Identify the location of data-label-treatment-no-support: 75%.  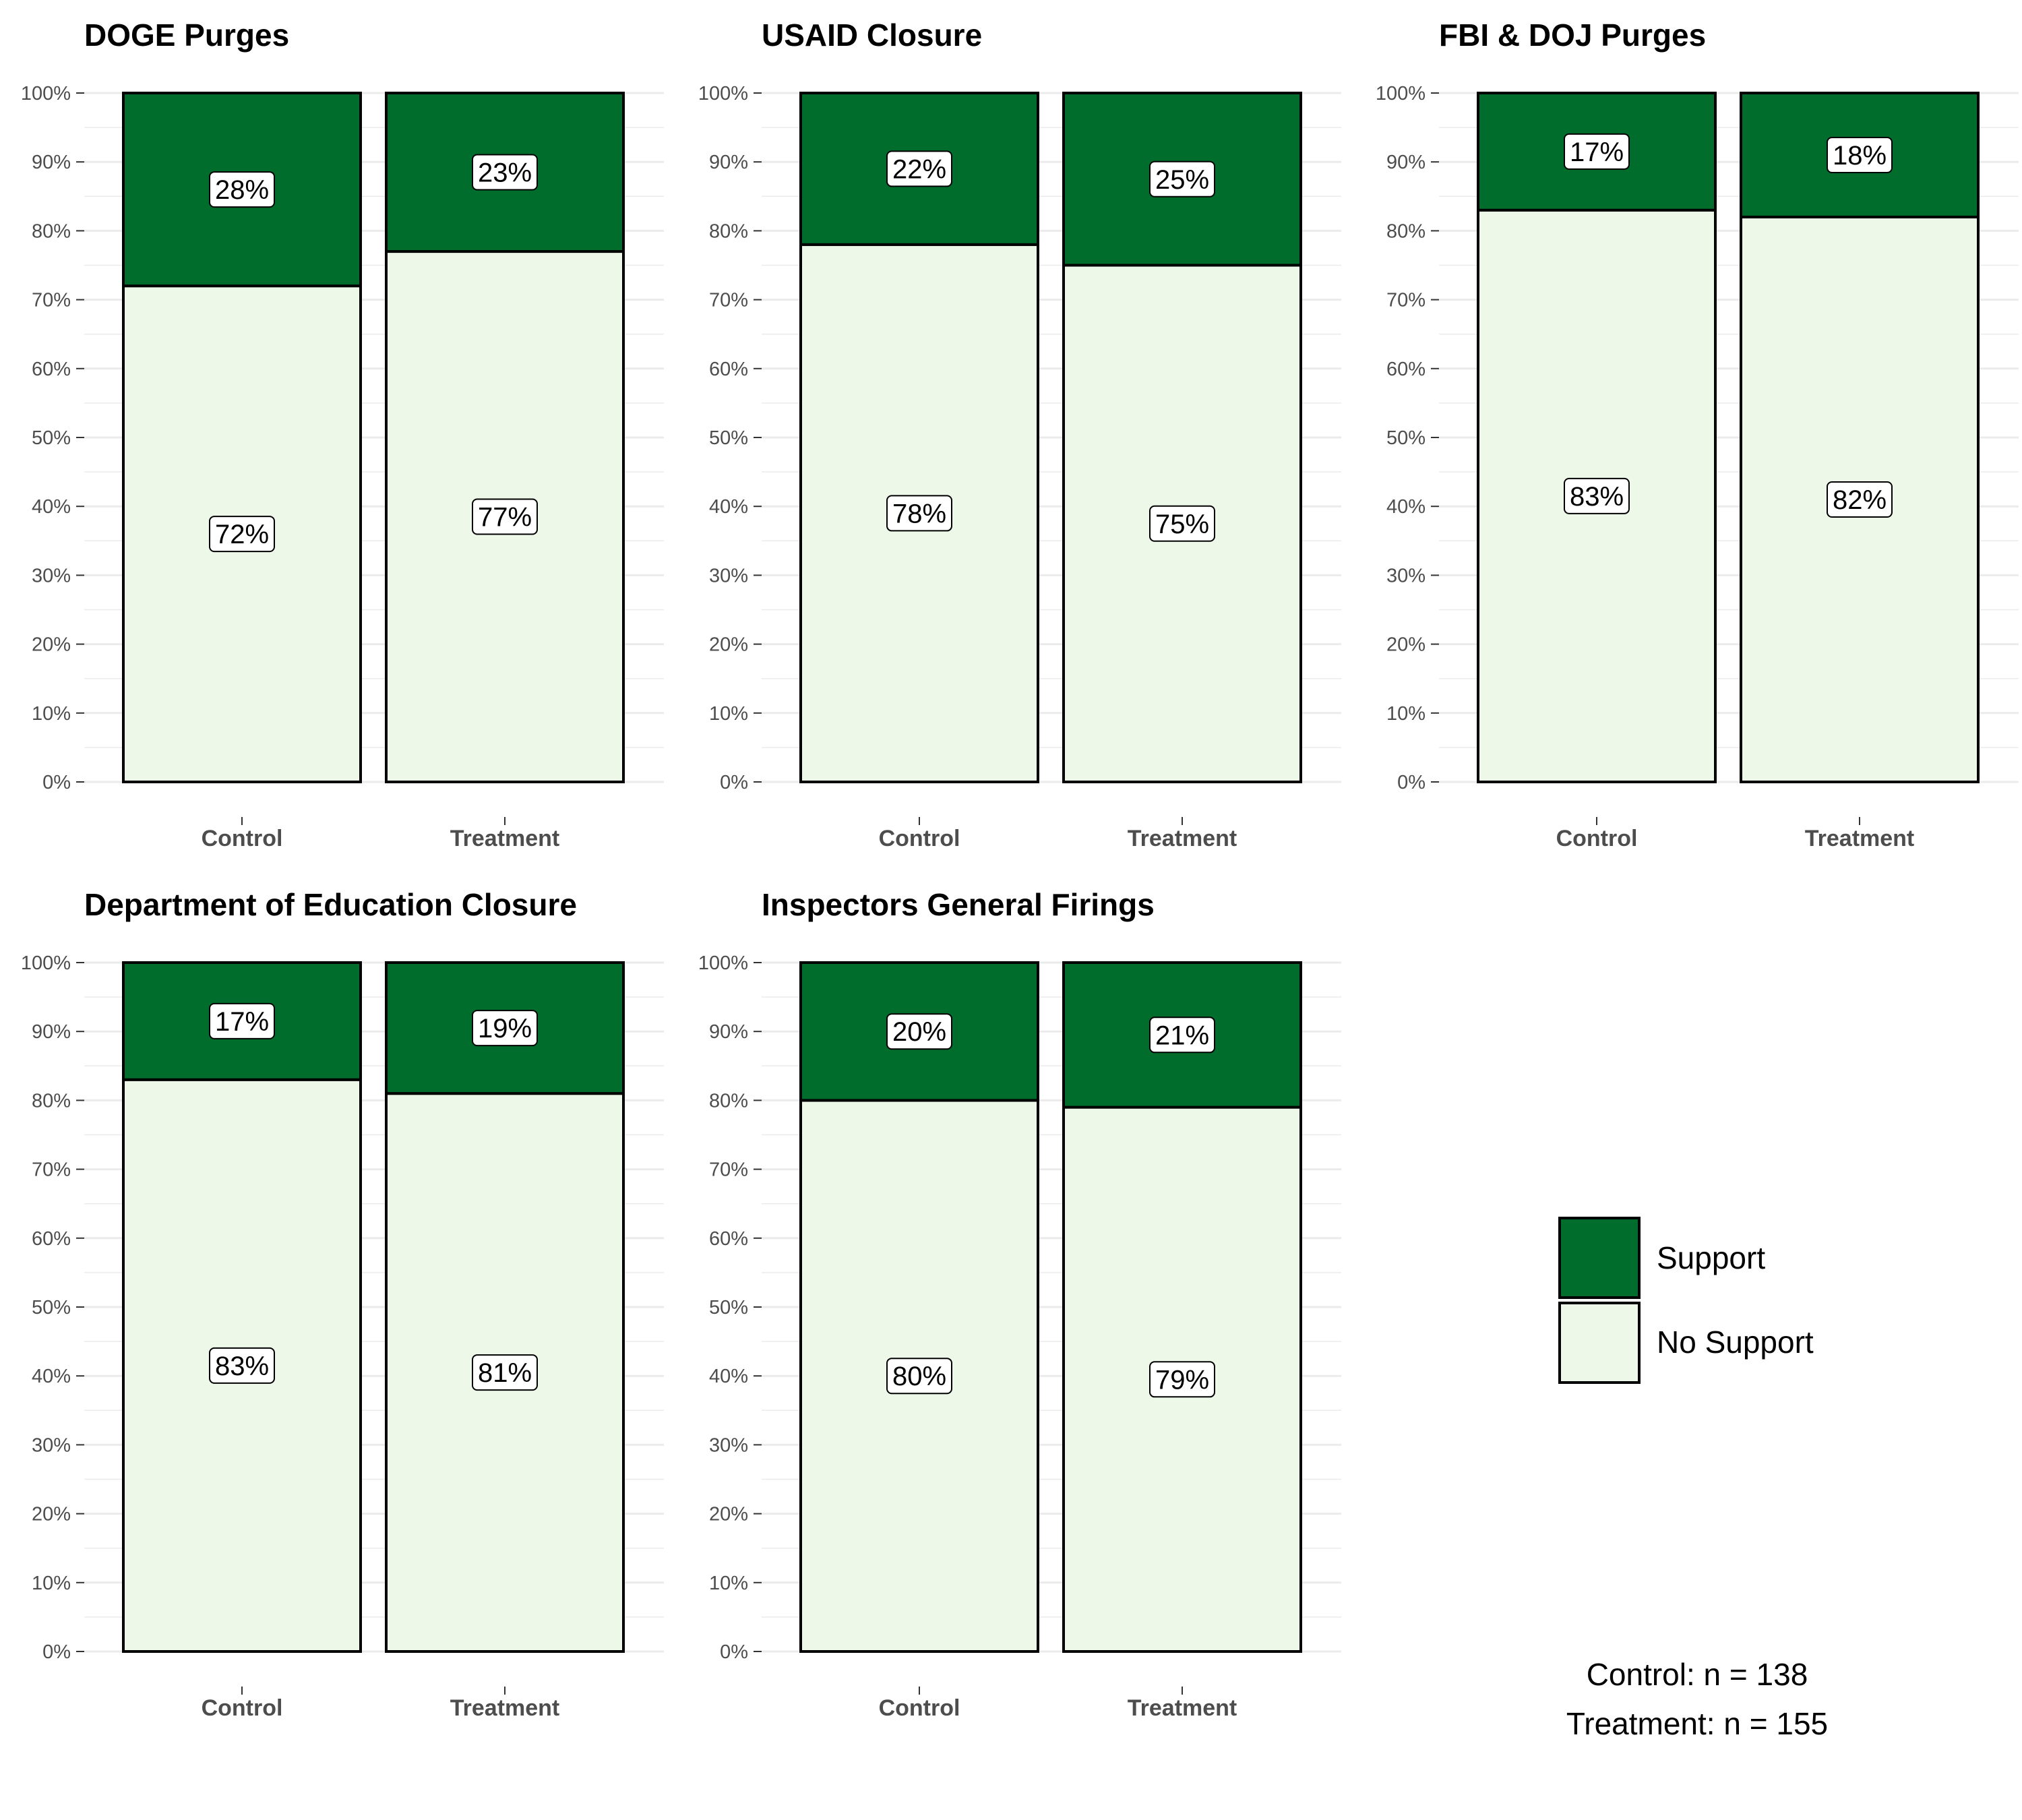
(1182, 524).